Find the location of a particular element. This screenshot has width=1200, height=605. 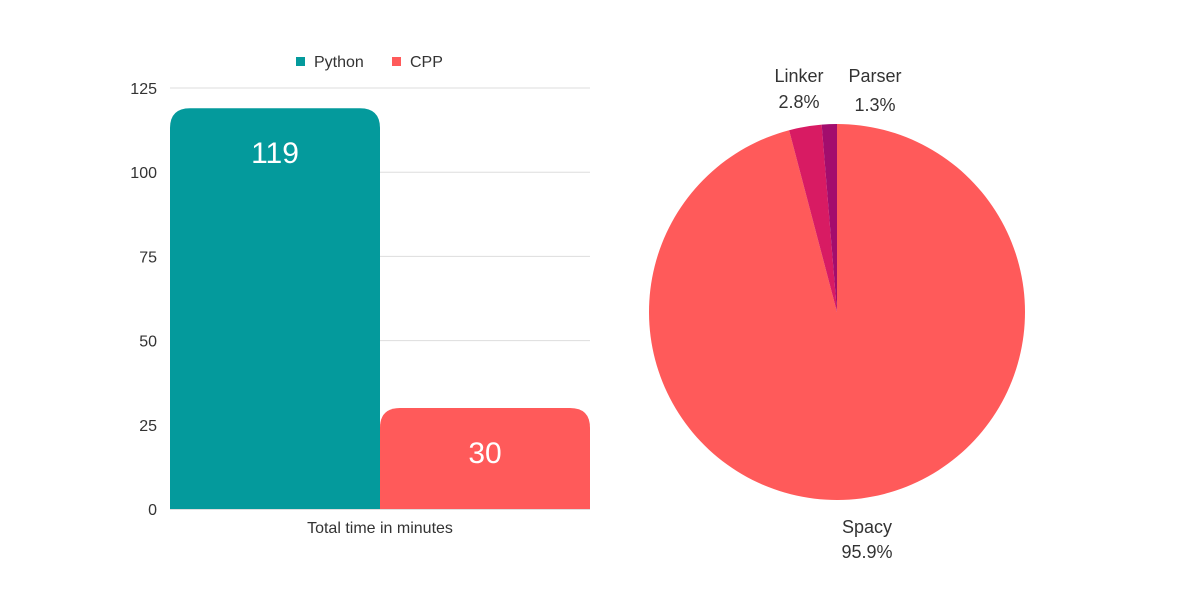

bar-x-axis: Total time in minutes is located at coordinates (380, 528).